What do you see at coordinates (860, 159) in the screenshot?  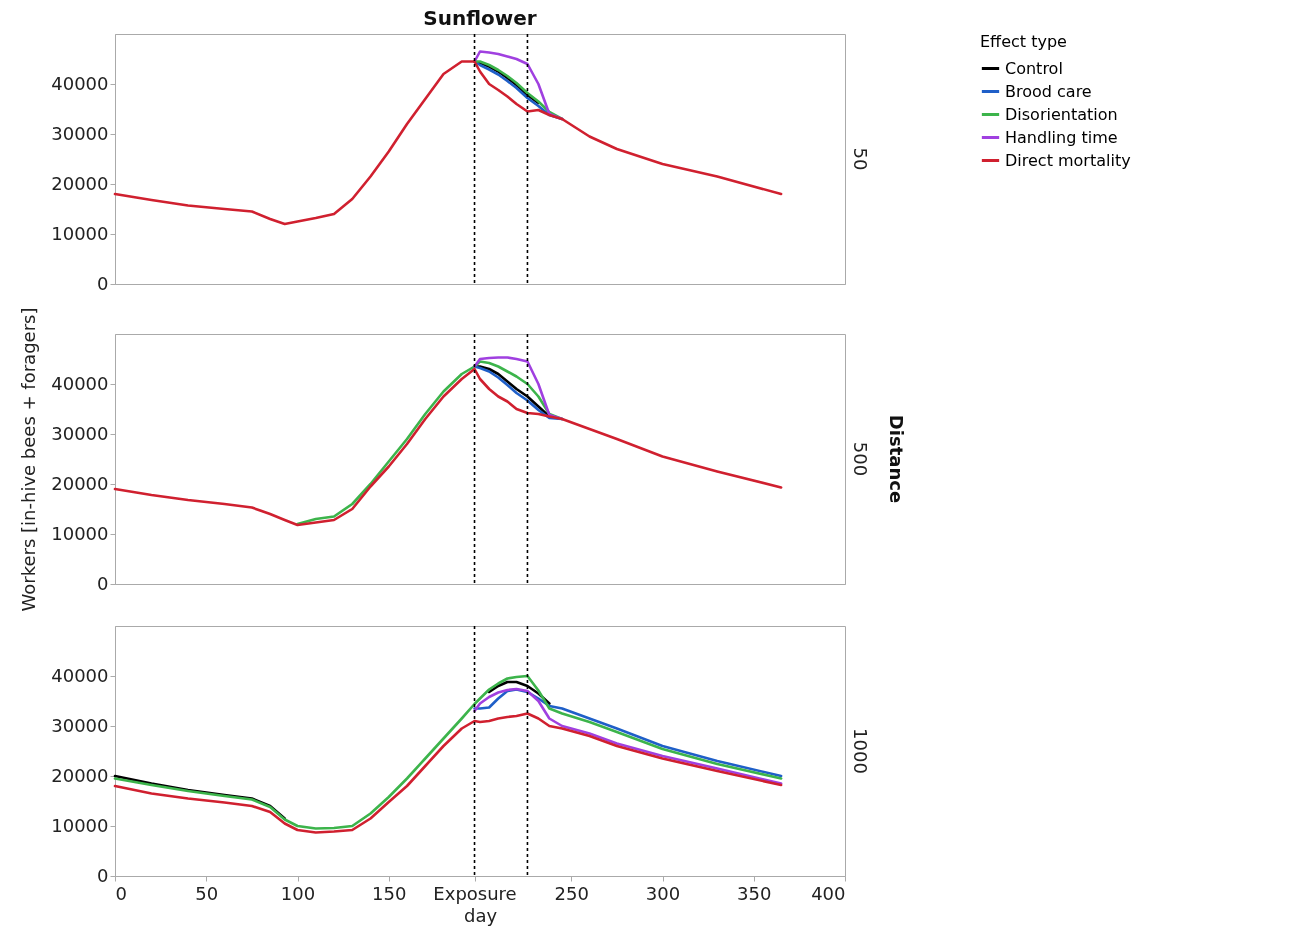 I see `y2-axis-title: 50` at bounding box center [860, 159].